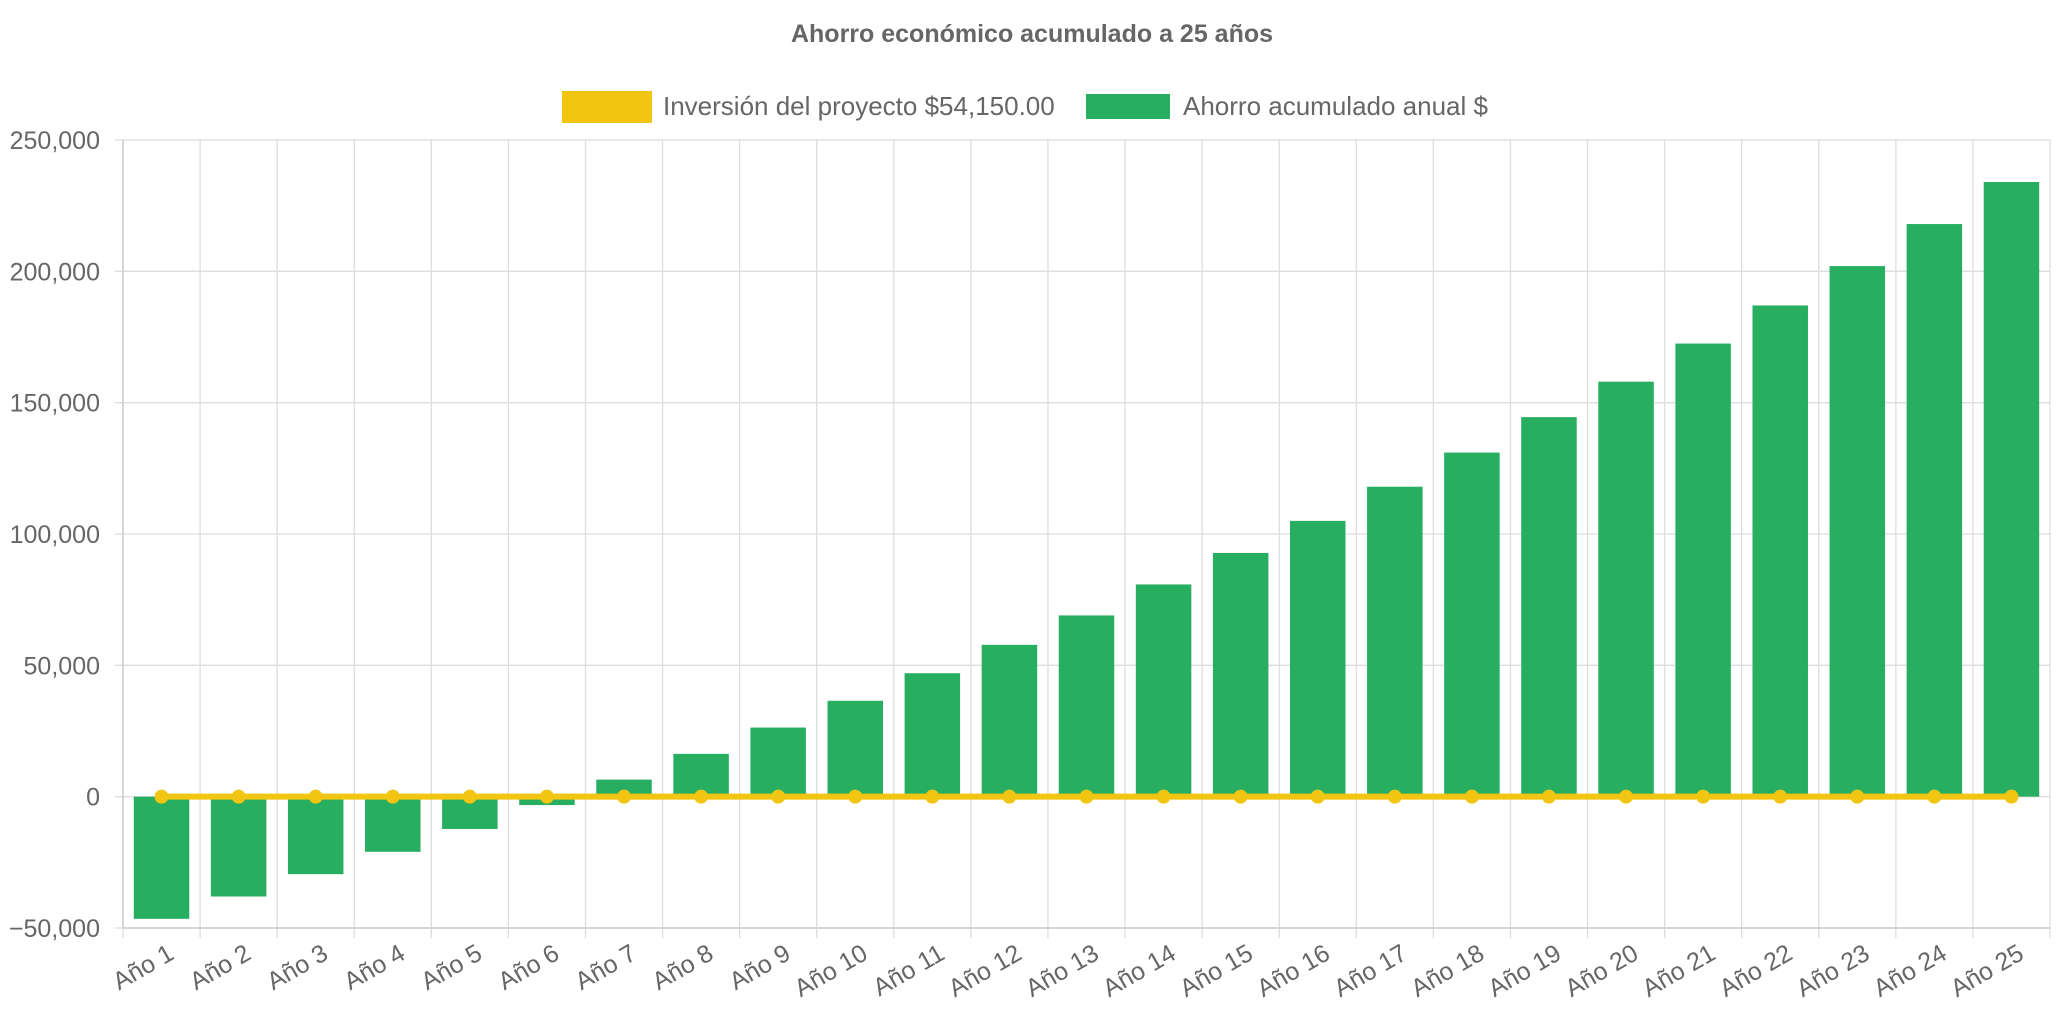 The width and height of the screenshot is (2063, 1030). What do you see at coordinates (1447, 971) in the screenshot?
I see `x-tick-label: Año 18` at bounding box center [1447, 971].